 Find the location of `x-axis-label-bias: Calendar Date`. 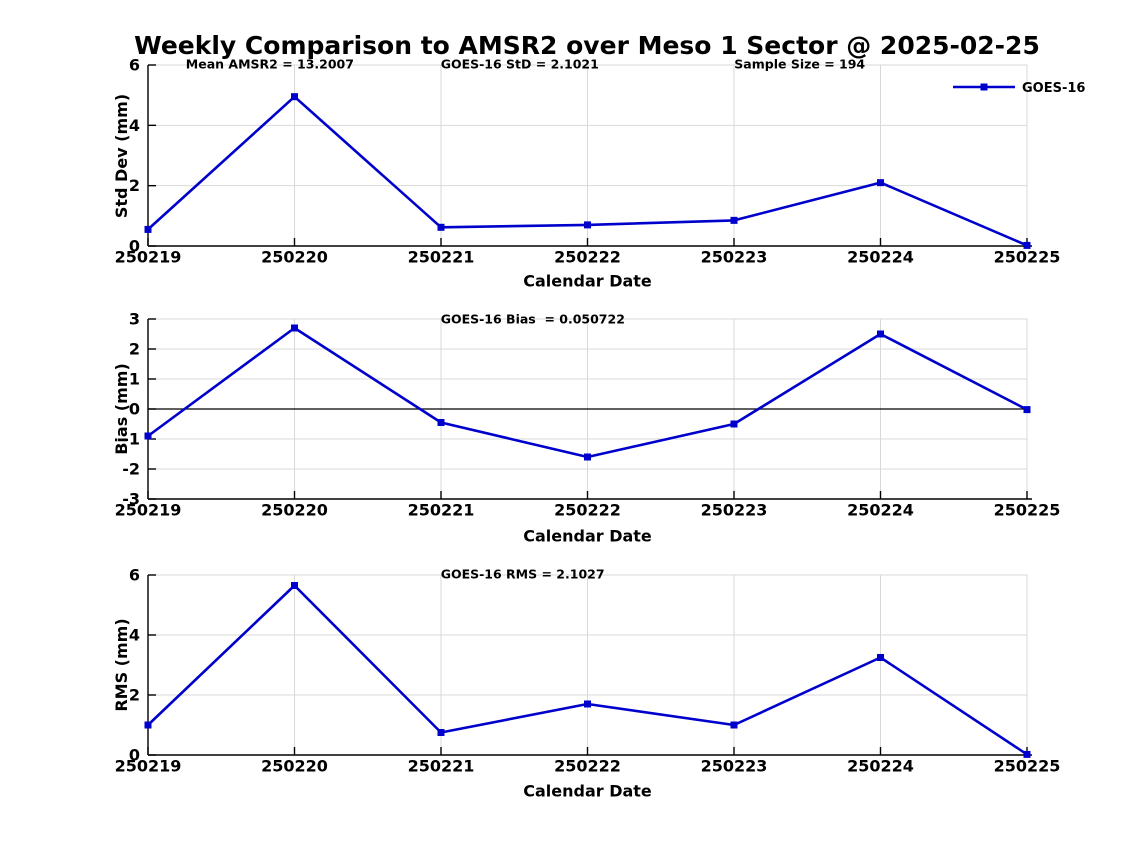

x-axis-label-bias: Calendar Date is located at coordinates (587, 536).